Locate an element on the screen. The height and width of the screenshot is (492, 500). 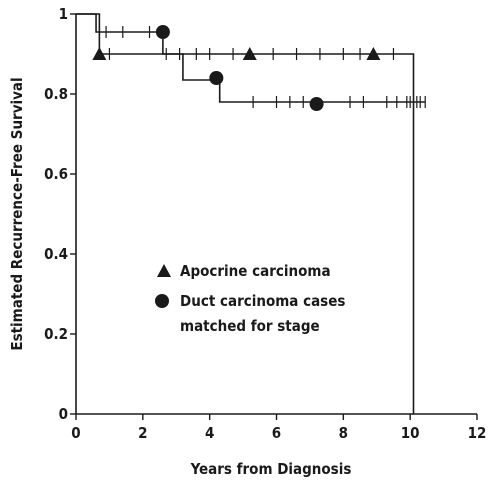
y-tick-label: 0.8 is located at coordinates (56, 94).